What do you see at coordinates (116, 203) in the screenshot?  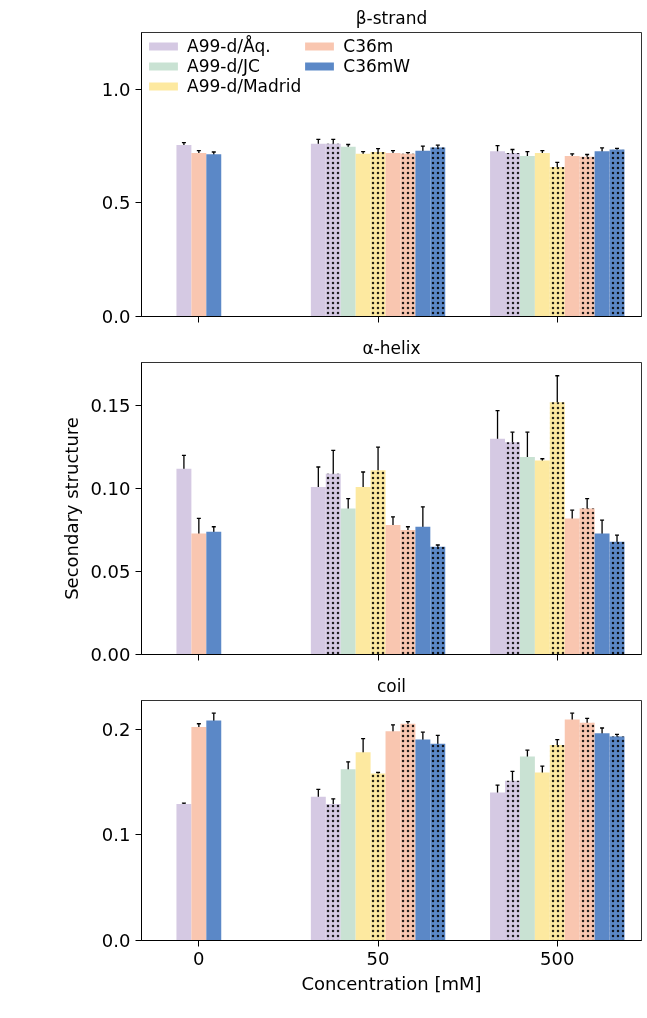 I see `y-tick-label: 0.5` at bounding box center [116, 203].